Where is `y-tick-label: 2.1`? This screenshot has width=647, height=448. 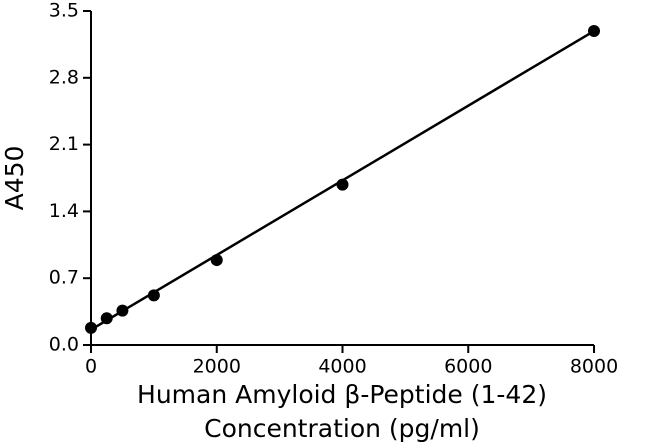 y-tick-label: 2.1 is located at coordinates (64, 144).